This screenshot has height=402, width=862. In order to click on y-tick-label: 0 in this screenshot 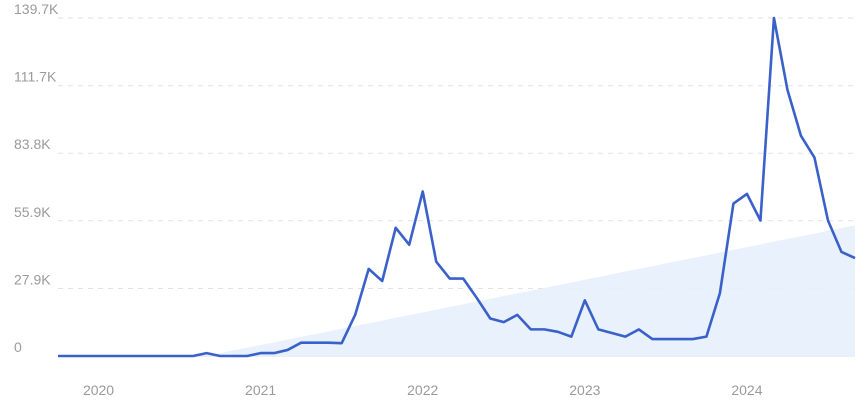, I will do `click(18, 347)`.